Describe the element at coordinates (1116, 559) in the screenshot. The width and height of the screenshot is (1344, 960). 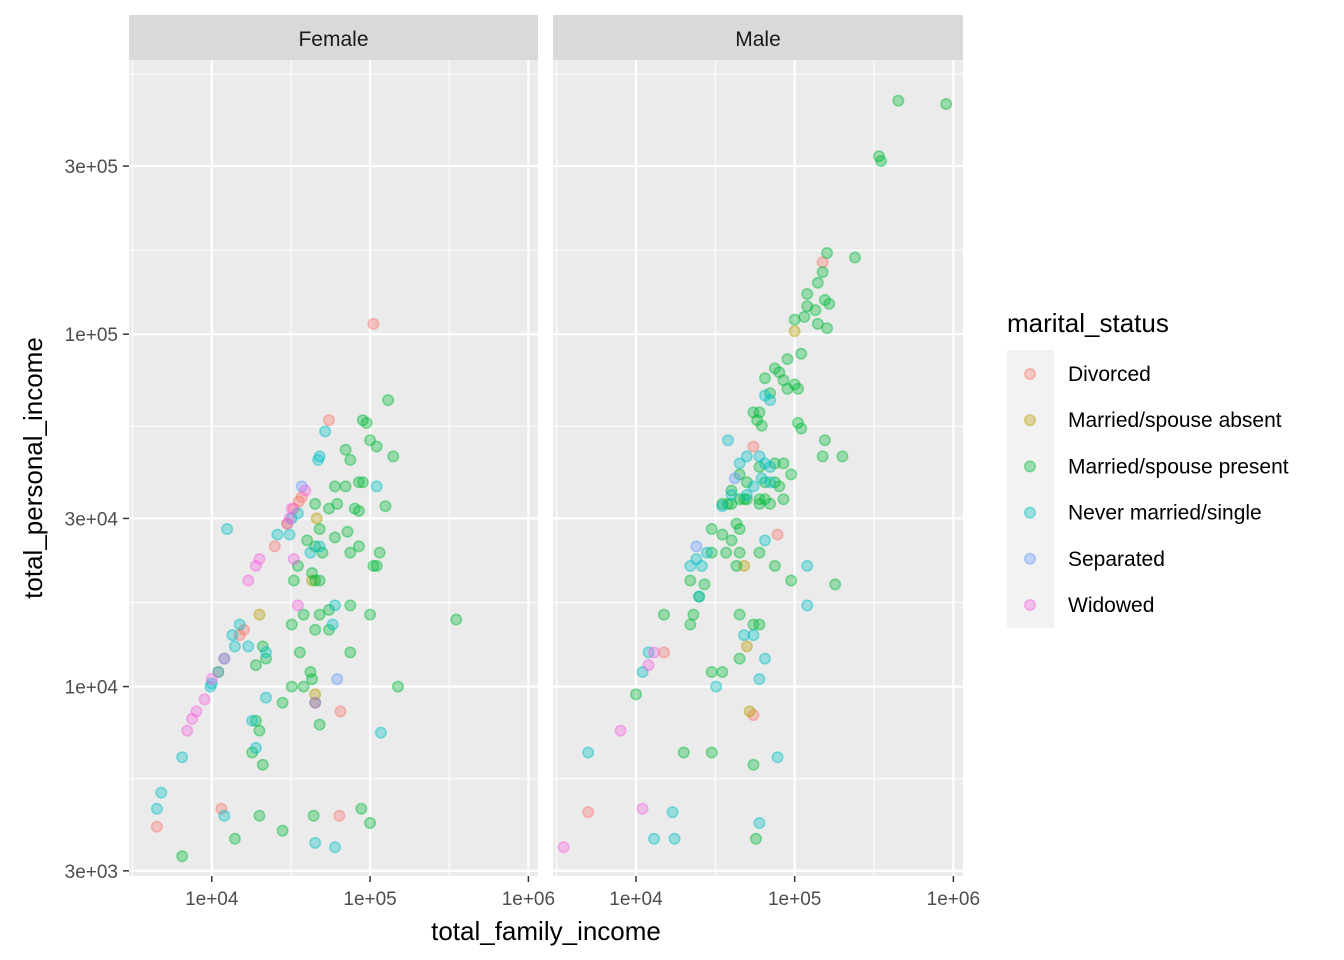
I see `legend-label: Separated` at that location.